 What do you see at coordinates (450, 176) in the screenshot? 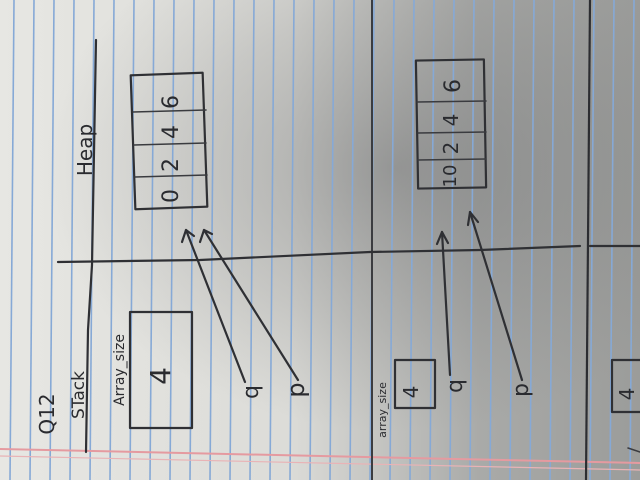
I see `heap-cell-value: 10` at bounding box center [450, 176].